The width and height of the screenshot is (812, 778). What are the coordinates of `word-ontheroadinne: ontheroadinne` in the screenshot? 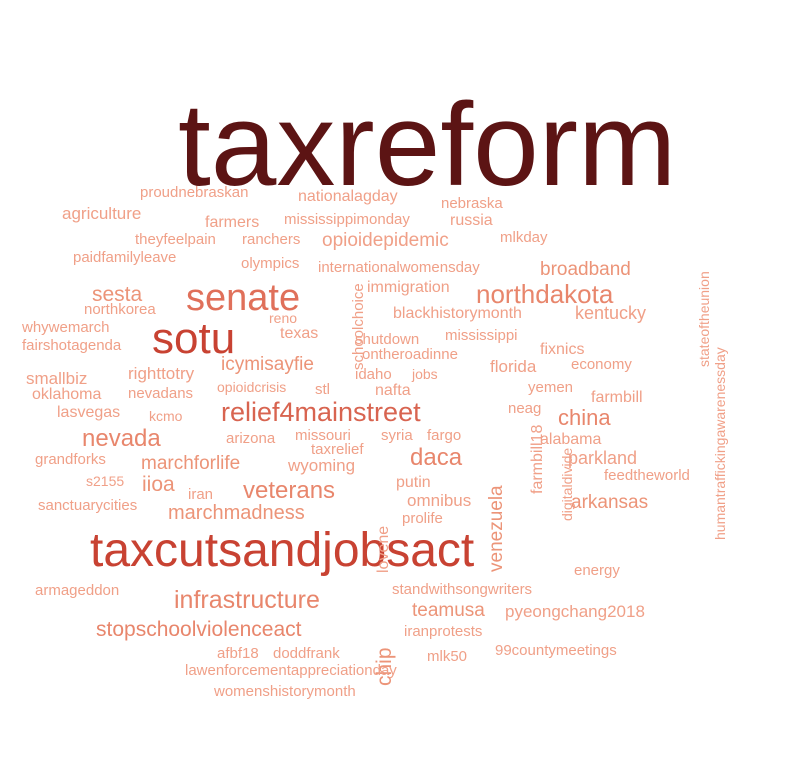 It's located at (410, 354).